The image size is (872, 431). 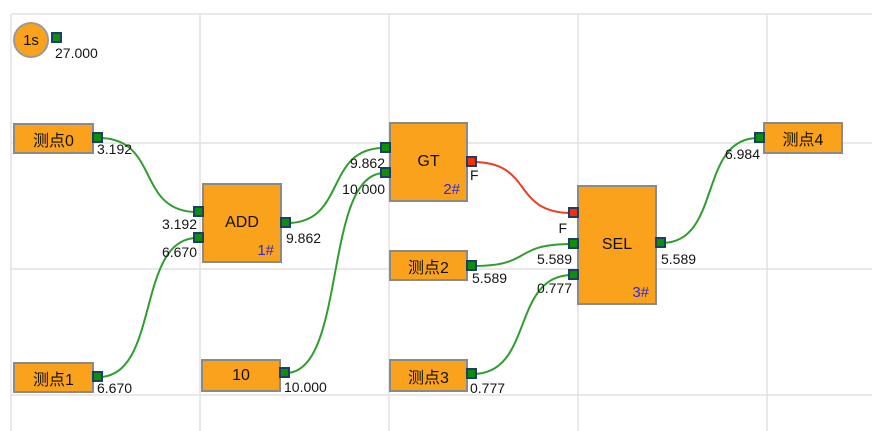 I want to click on add-input1-value: 3.192, so click(x=179, y=224).